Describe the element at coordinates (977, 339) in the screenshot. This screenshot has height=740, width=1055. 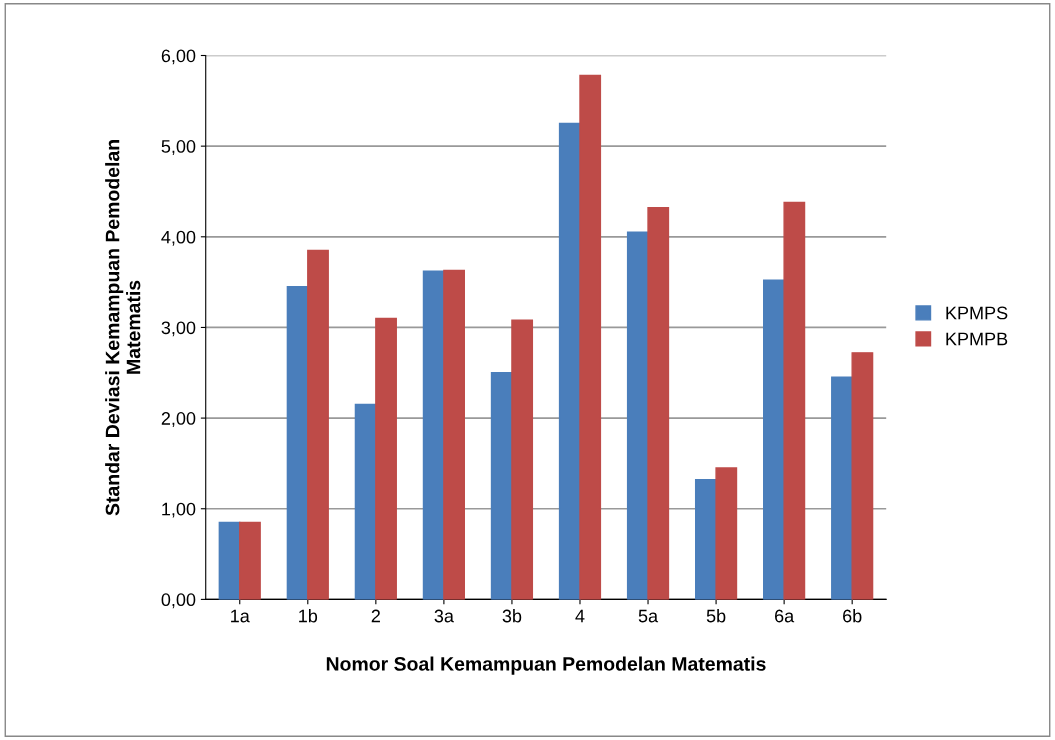
I see `legend-label: KPMPB` at that location.